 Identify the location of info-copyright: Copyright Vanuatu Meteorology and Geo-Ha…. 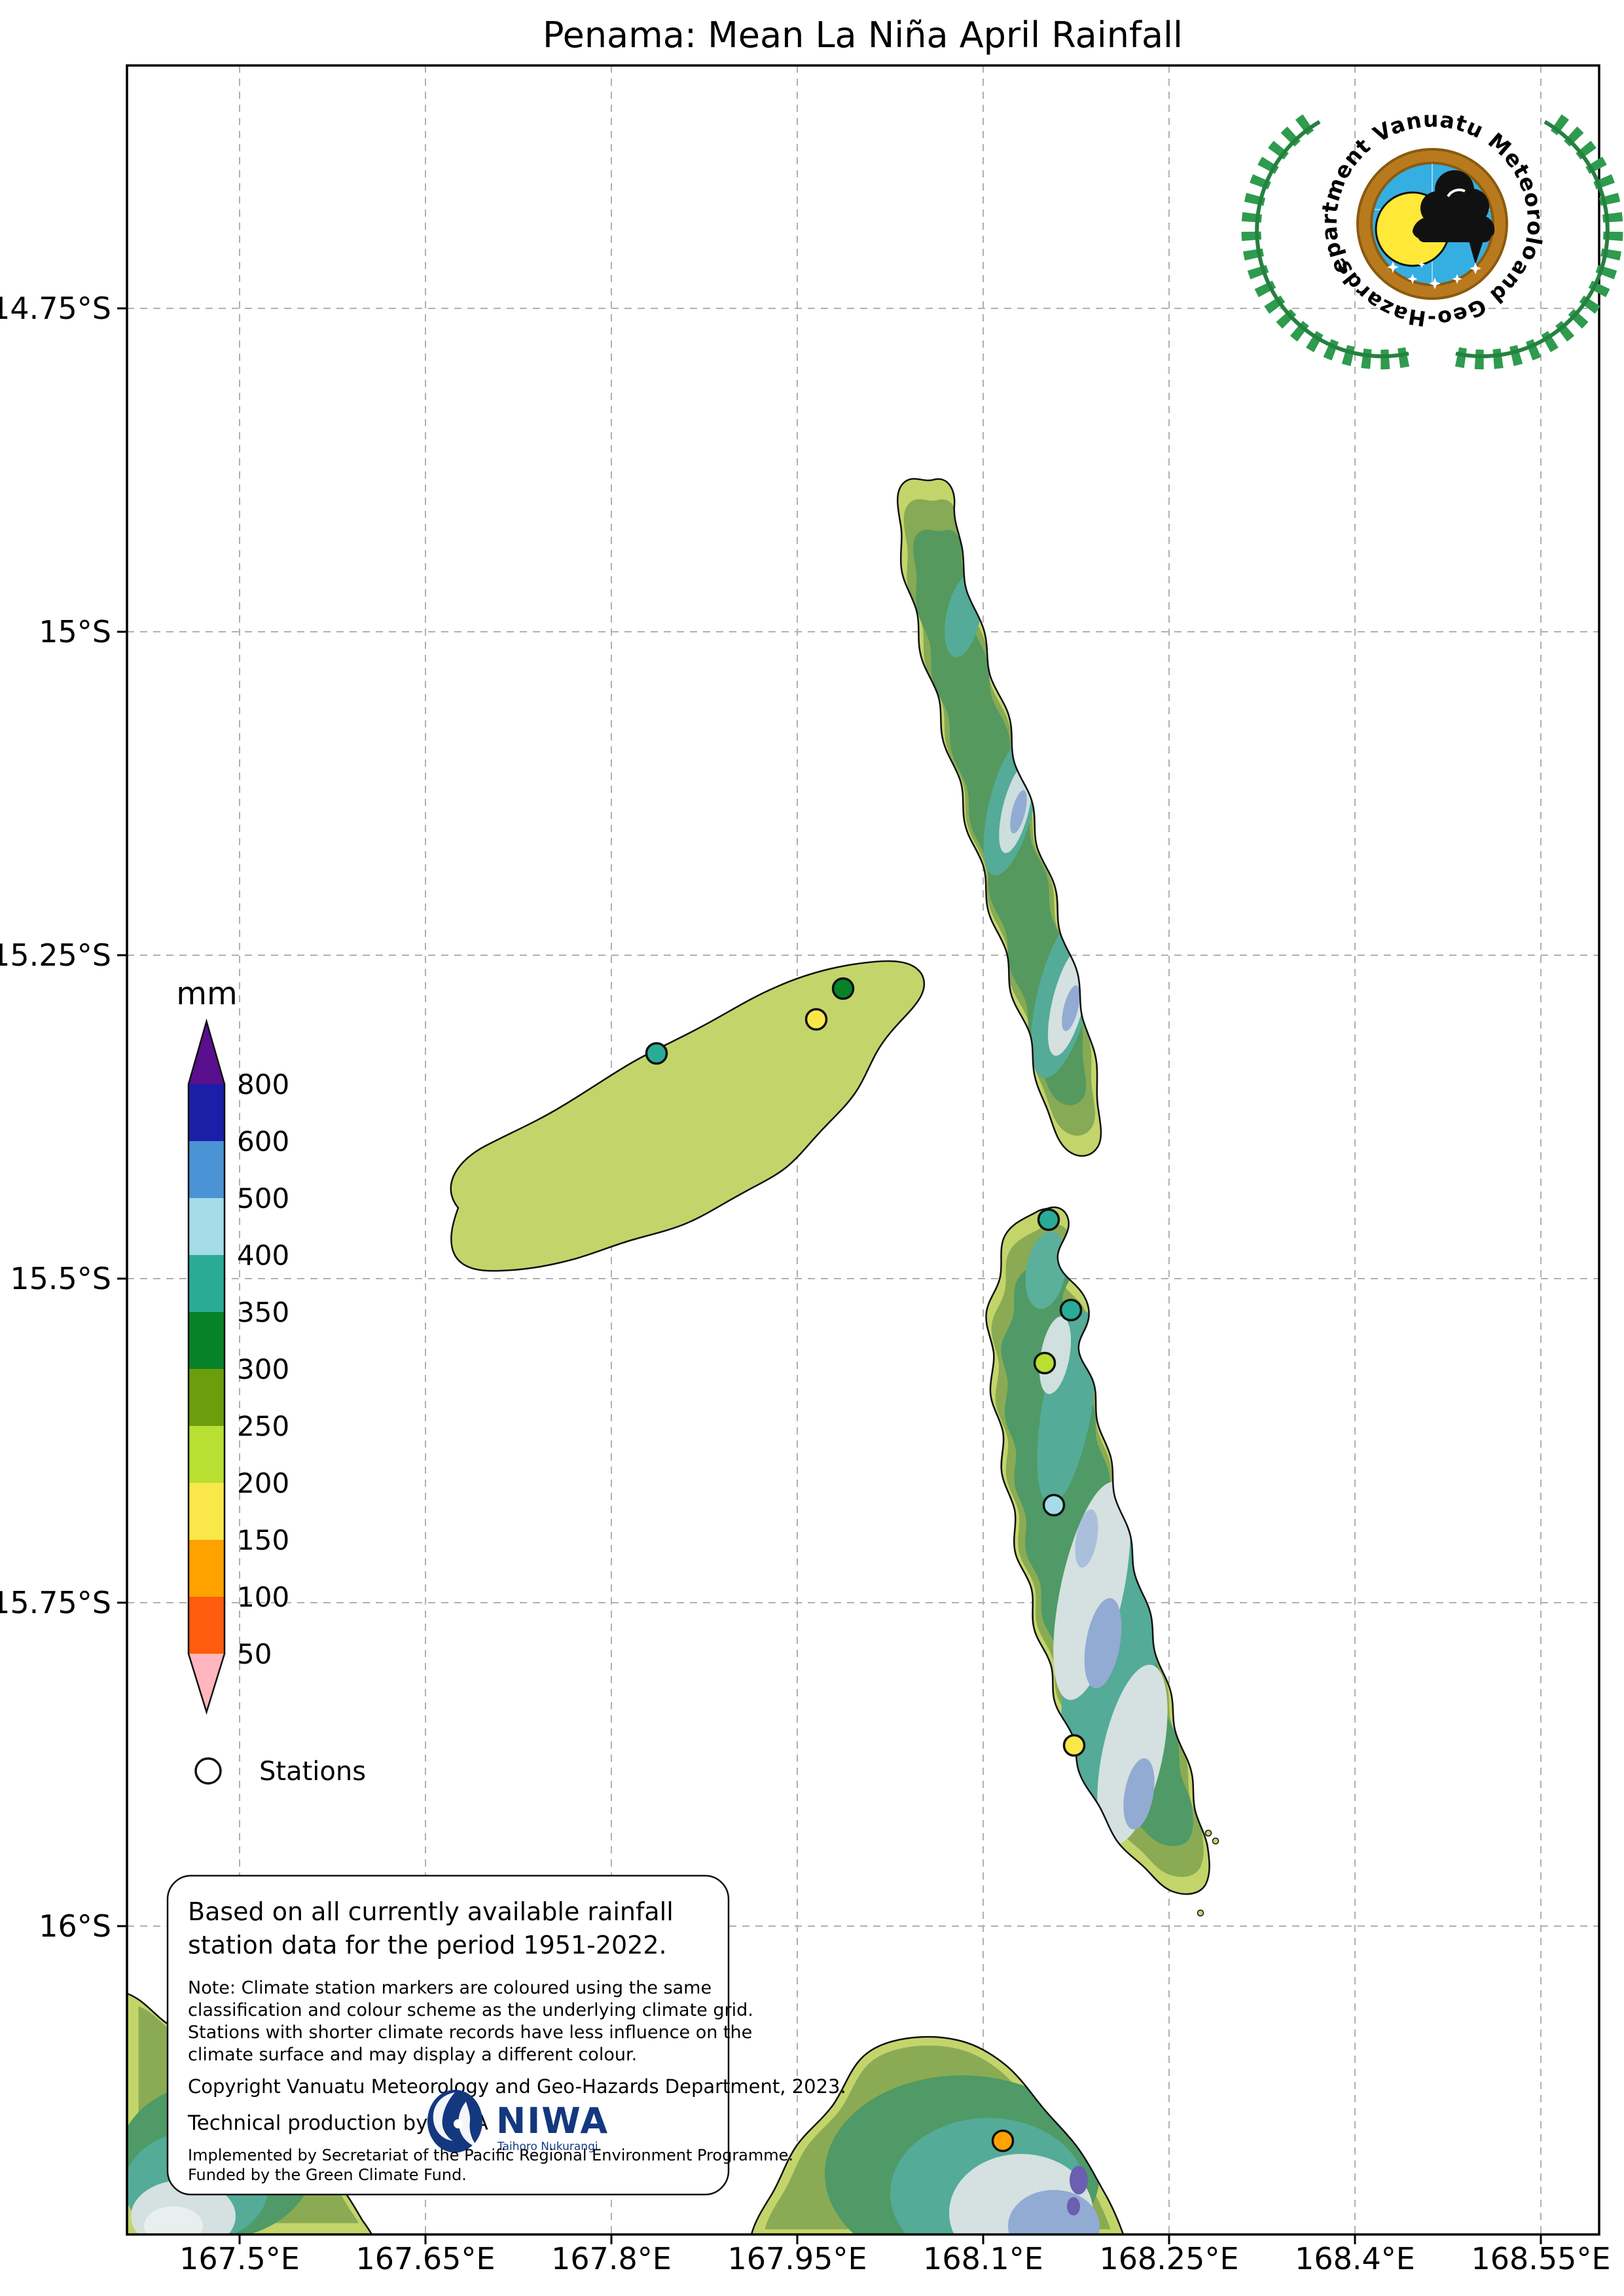
(517, 2086).